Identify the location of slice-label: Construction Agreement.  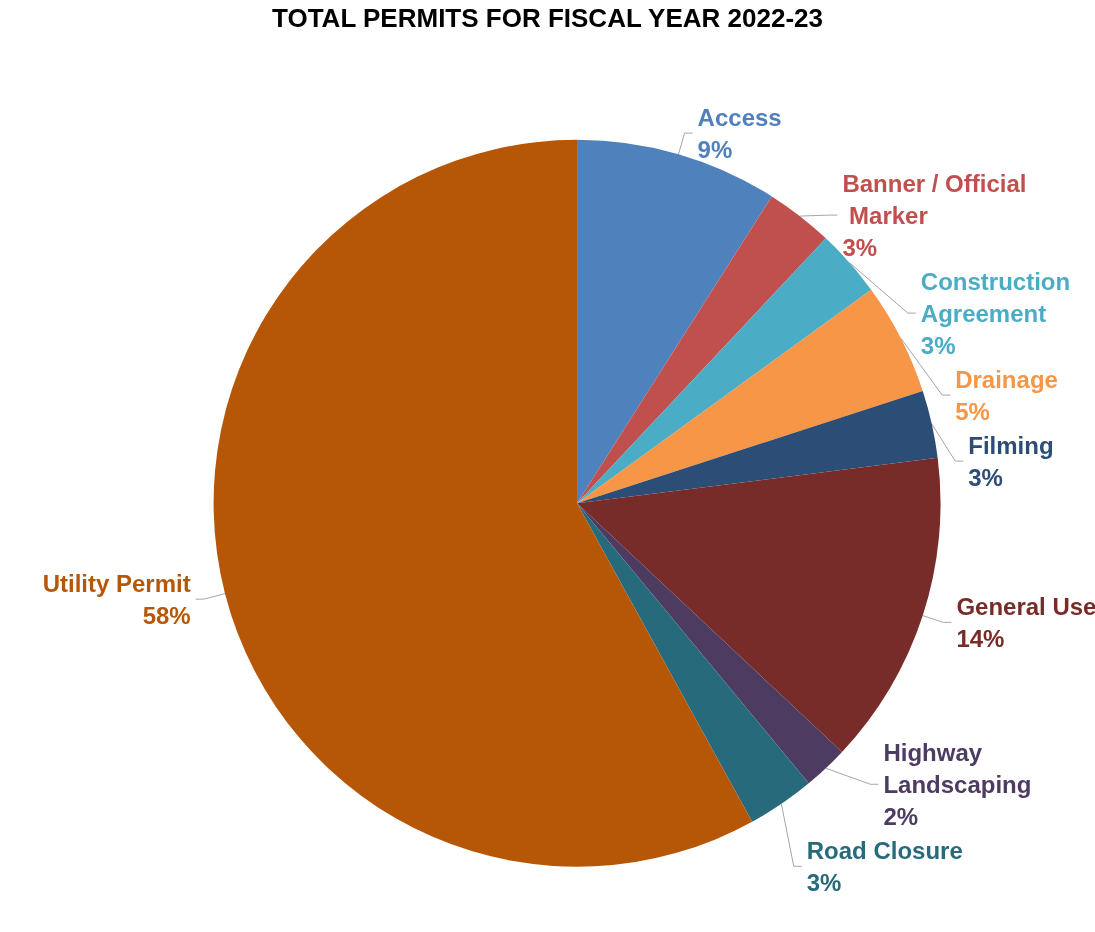
(998, 297).